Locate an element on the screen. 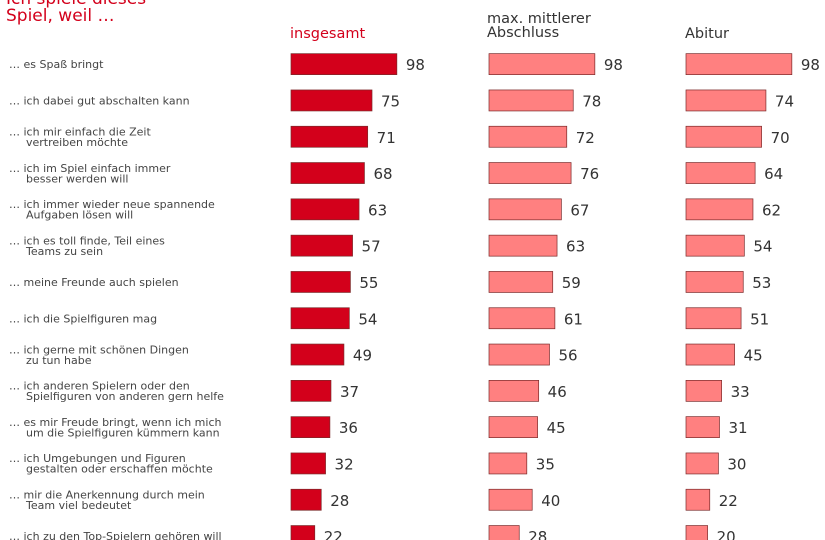 The width and height of the screenshot is (825, 540). data-label: 64 is located at coordinates (773, 174).